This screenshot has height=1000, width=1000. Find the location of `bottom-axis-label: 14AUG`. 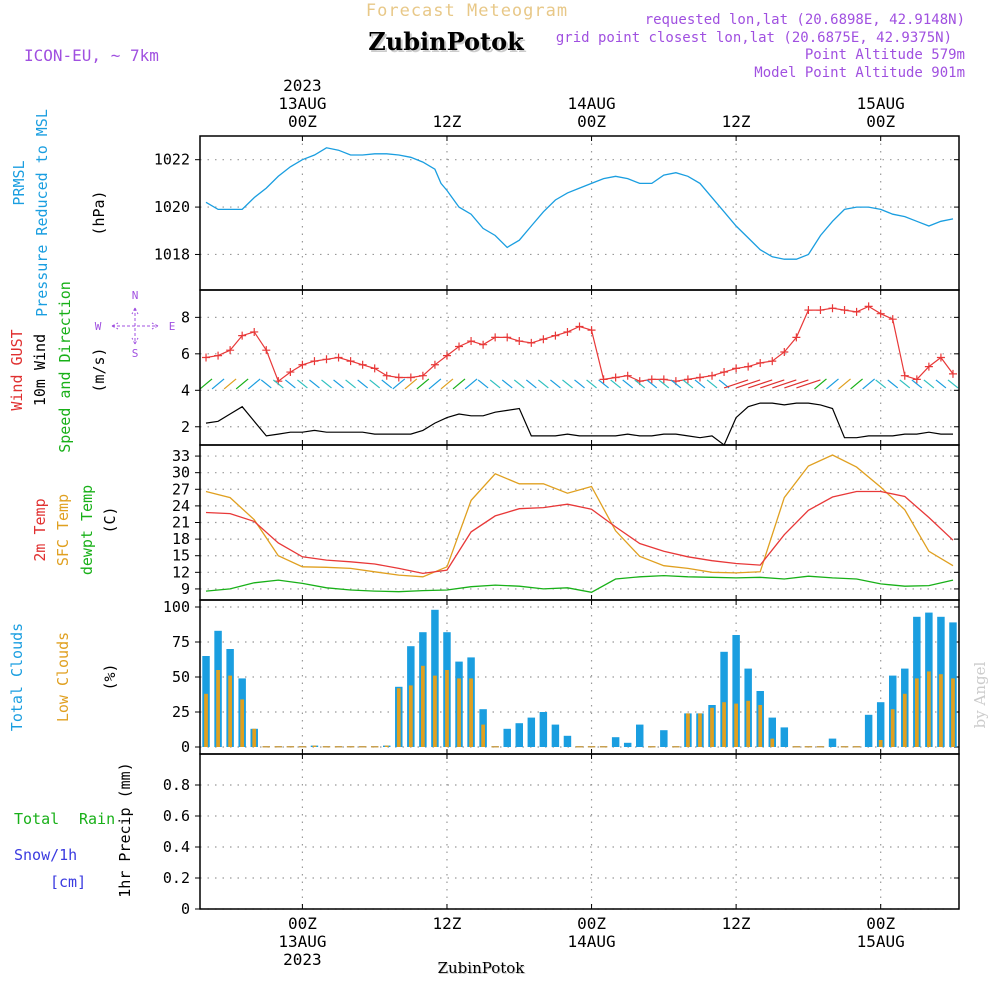

bottom-axis-label: 14AUG is located at coordinates (591, 941).